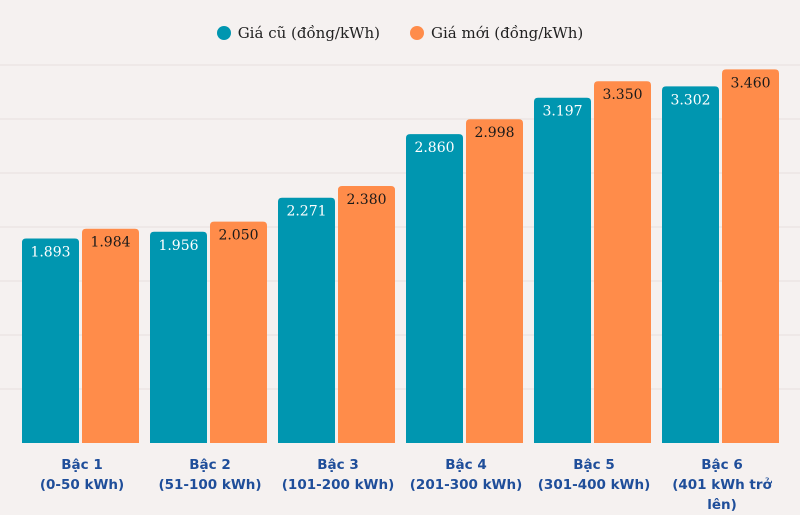  I want to click on data-label: 1.956, so click(178, 246).